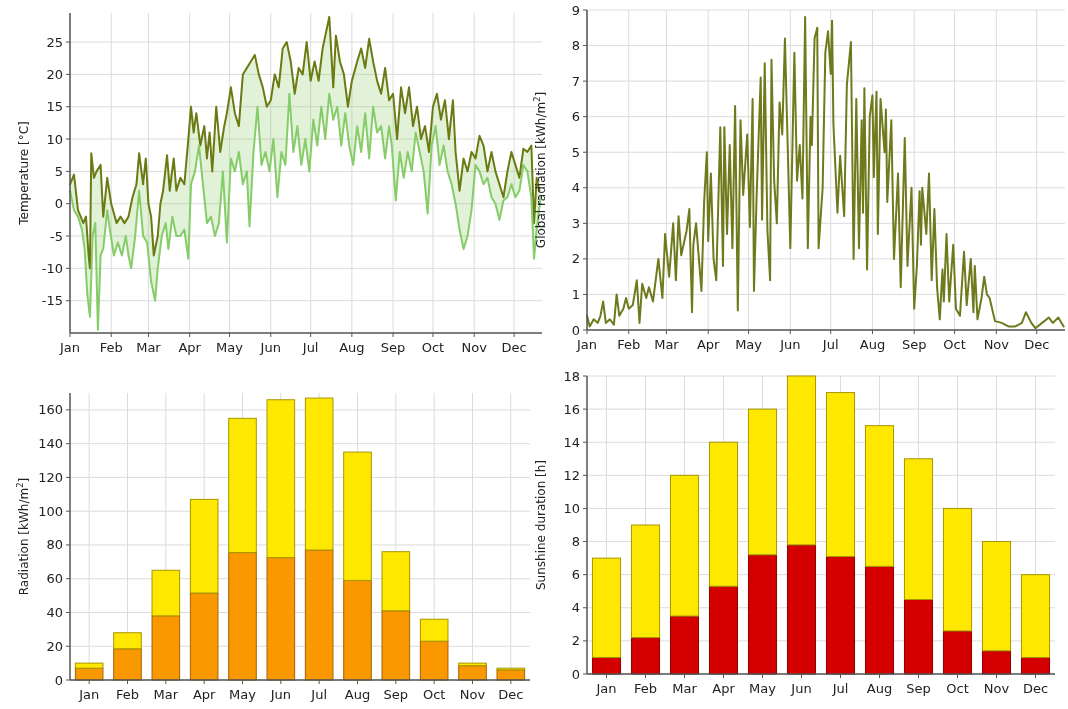 The width and height of the screenshot is (1068, 709). Describe the element at coordinates (575, 152) in the screenshot. I see `y-tick-label: 5` at that location.